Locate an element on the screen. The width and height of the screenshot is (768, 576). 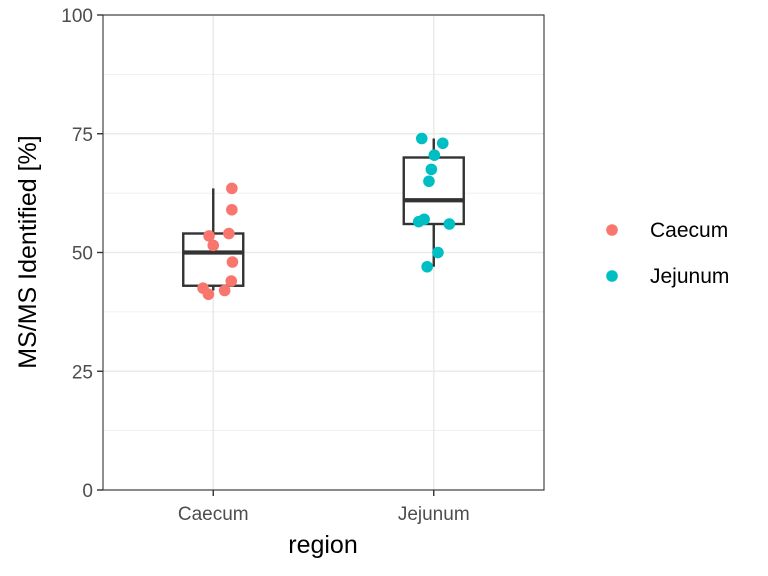
legend-label: Caecum is located at coordinates (689, 230).